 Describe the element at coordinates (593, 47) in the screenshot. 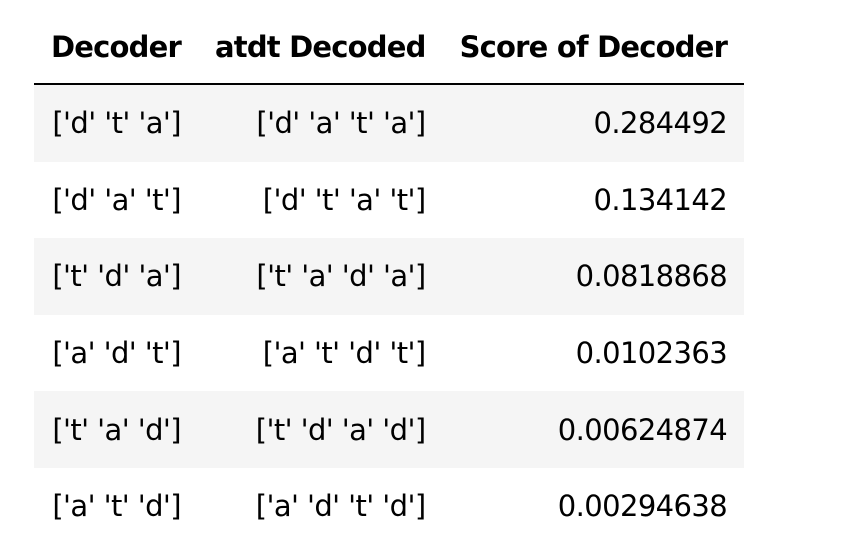

I see `header-score-of-decoder: Score of Decoder` at that location.